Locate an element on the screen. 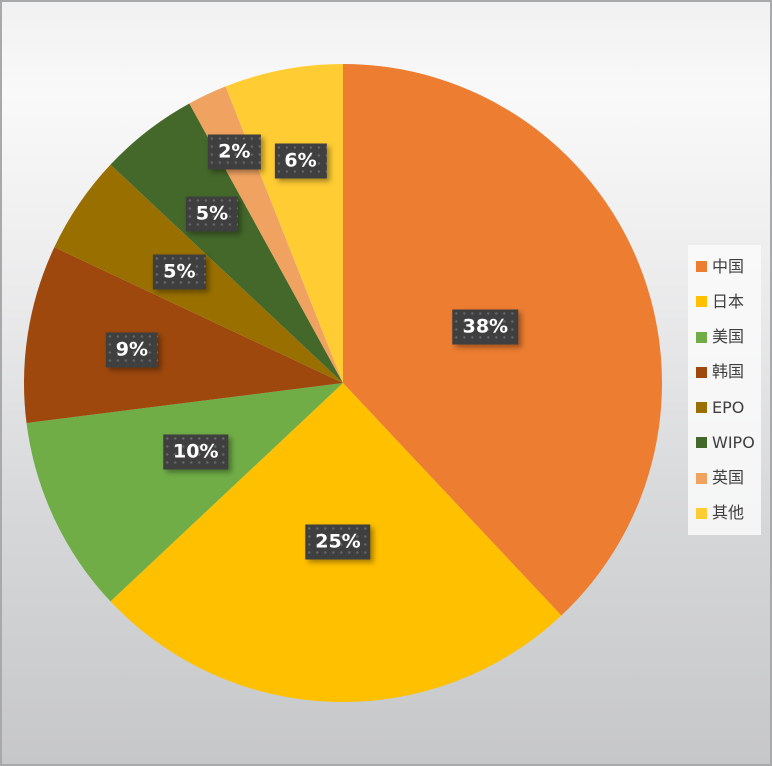  legend-label: 日本 is located at coordinates (728, 301).